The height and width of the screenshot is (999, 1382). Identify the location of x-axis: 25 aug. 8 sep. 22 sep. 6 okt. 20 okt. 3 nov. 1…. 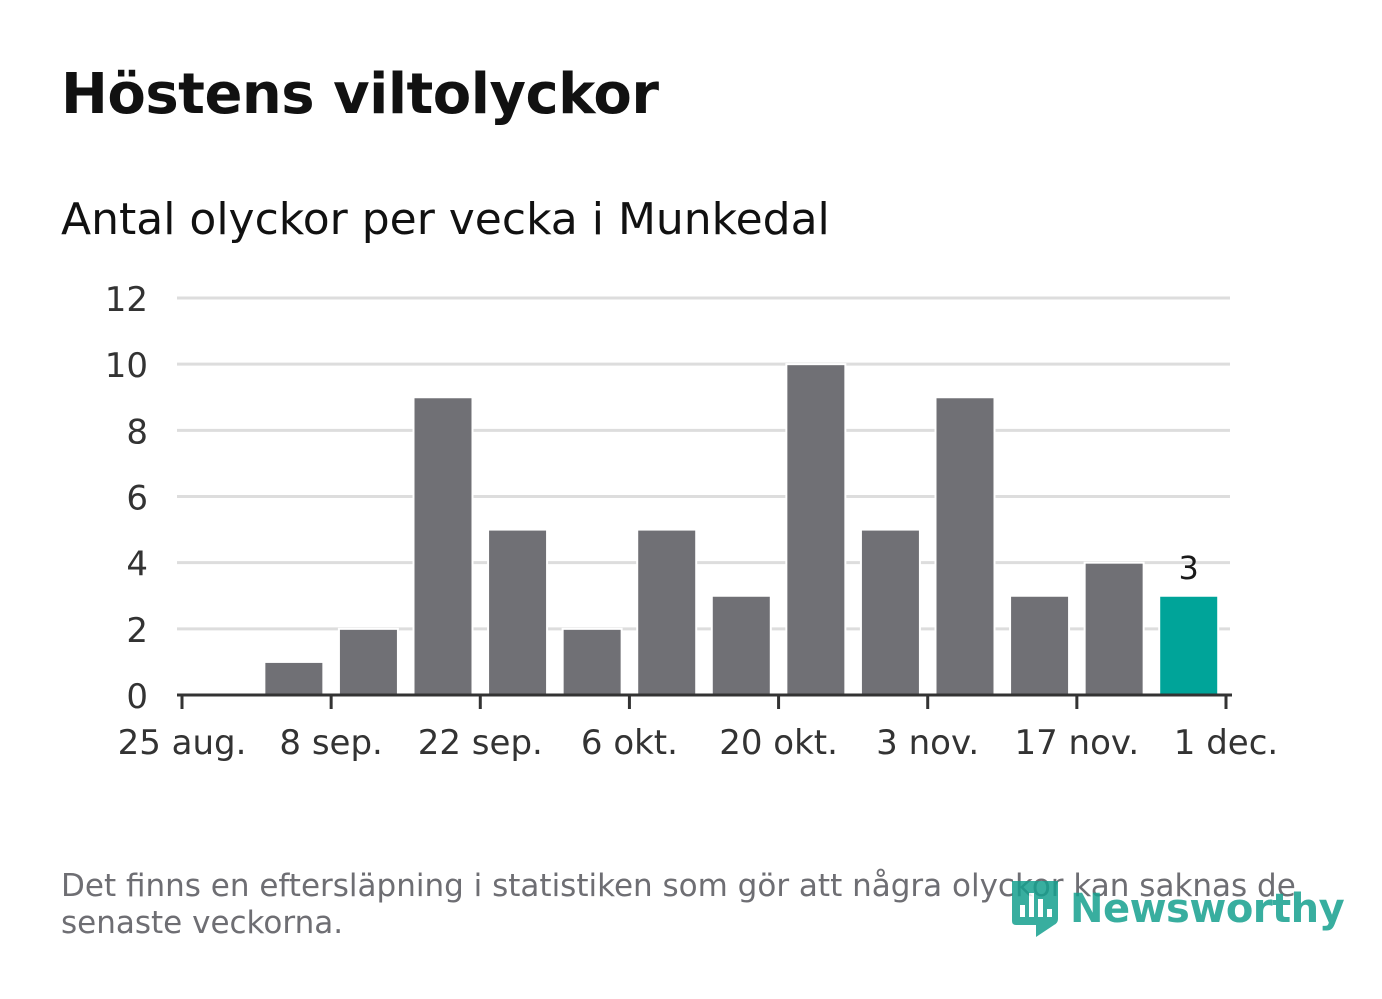
(698, 728).